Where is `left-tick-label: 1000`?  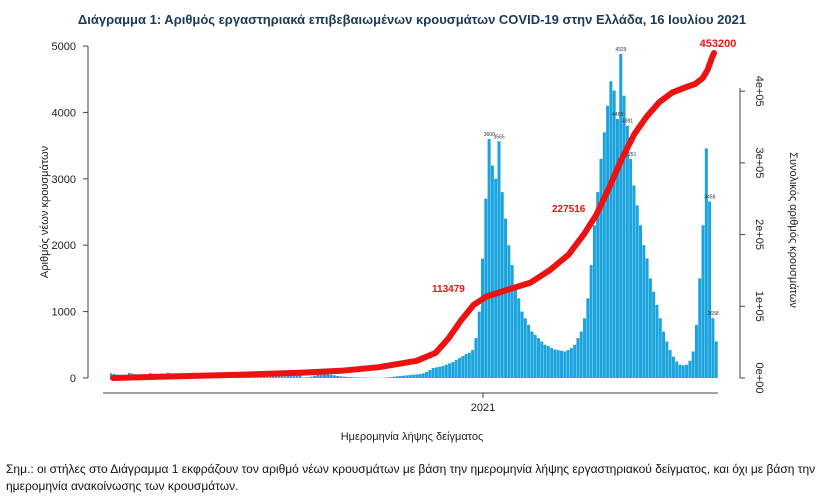
left-tick-label: 1000 is located at coordinates (64, 313).